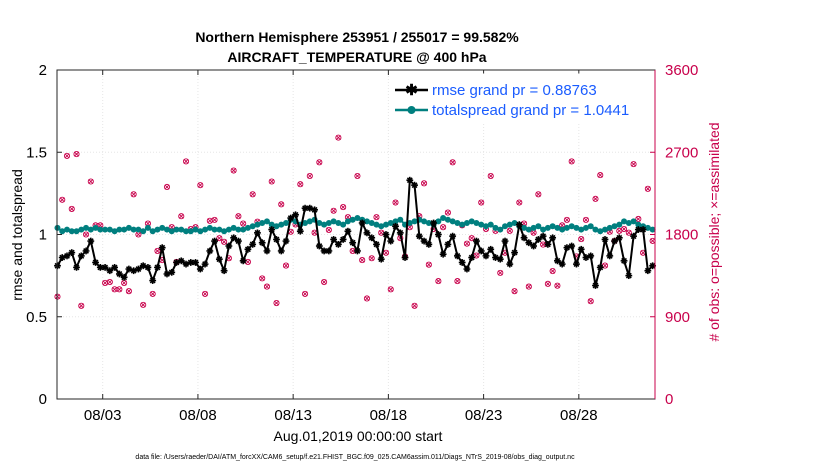 This screenshot has height=470, width=830. What do you see at coordinates (669, 399) in the screenshot?
I see `y-right-tick-label: 0` at bounding box center [669, 399].